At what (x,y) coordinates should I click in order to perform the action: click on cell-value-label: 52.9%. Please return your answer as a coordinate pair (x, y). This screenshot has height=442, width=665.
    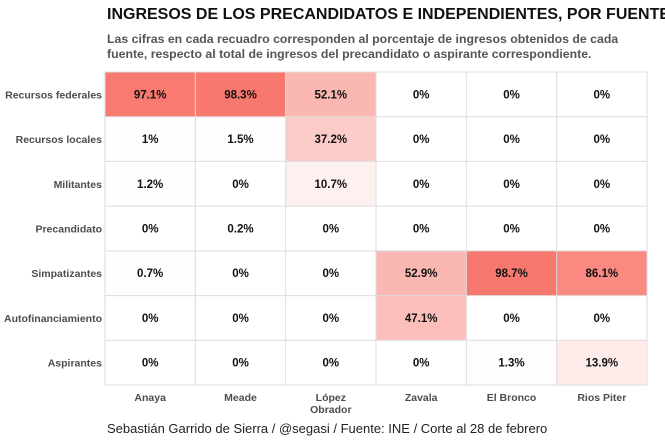
    Looking at the image, I should click on (421, 274).